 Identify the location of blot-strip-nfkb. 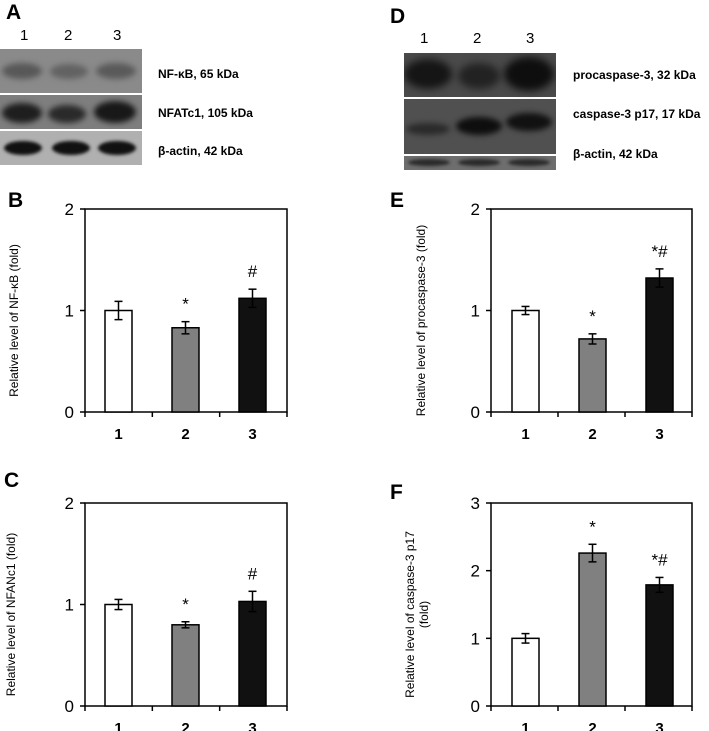
(71, 71).